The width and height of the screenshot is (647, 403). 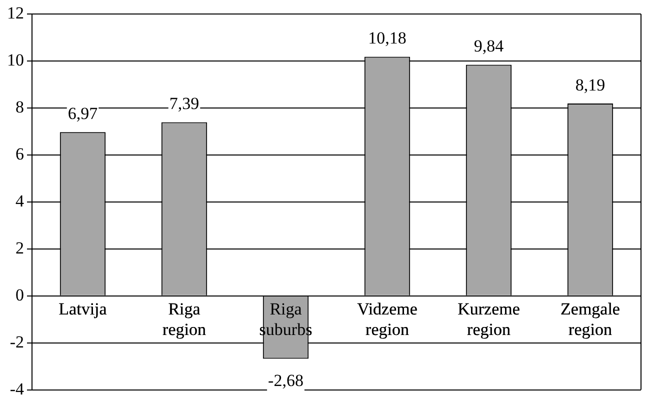 I want to click on x-tick-label: Riga region, so click(x=184, y=319).